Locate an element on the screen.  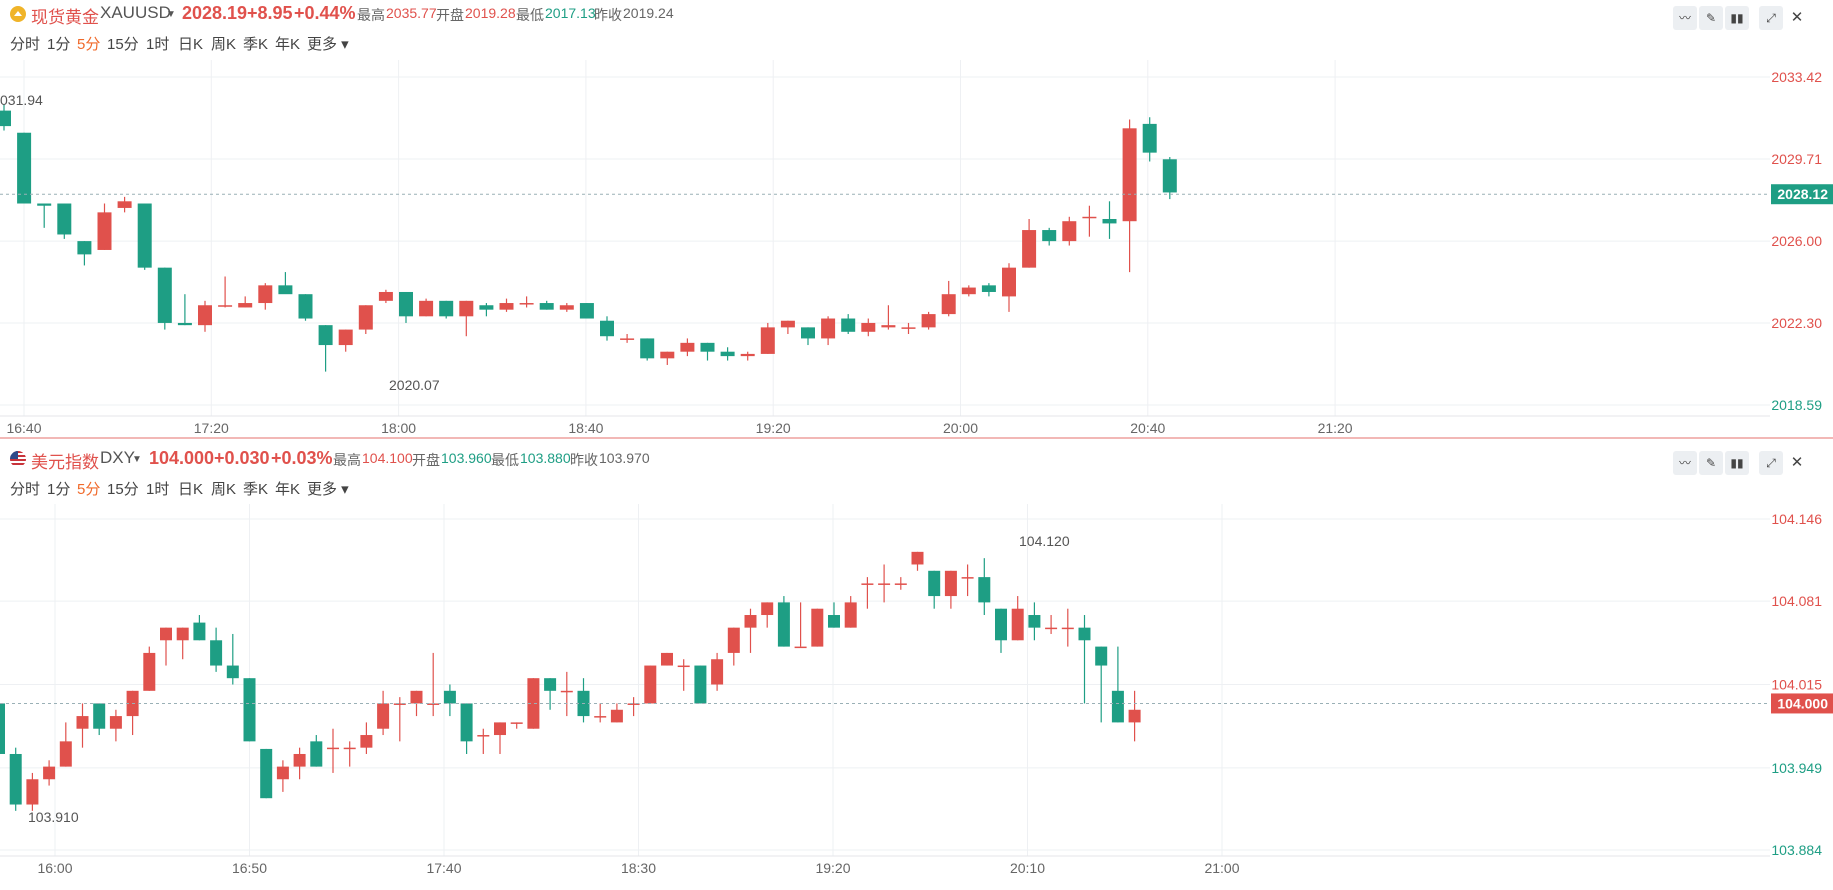
dxy-low-value: 103.880 is located at coordinates (545, 458).